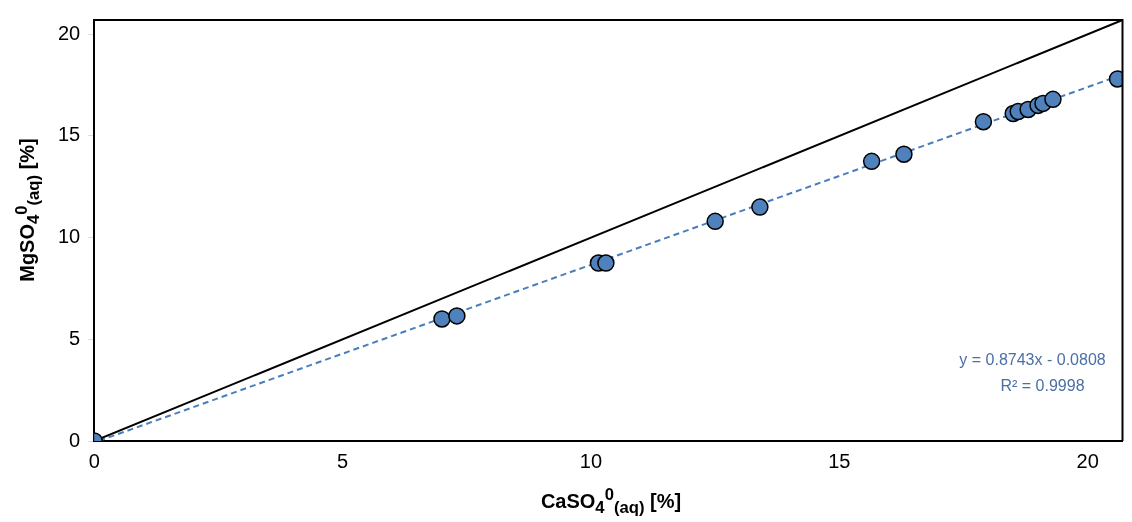 This screenshot has width=1132, height=522. I want to click on x-tick-label: 15, so click(839, 460).